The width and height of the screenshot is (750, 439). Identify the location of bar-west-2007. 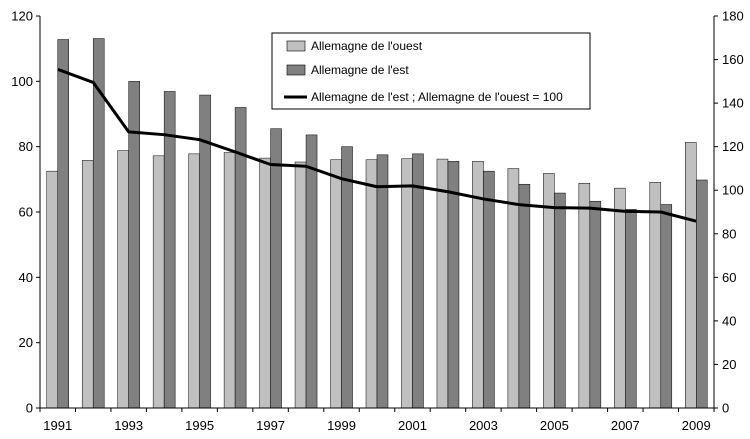
(620, 298).